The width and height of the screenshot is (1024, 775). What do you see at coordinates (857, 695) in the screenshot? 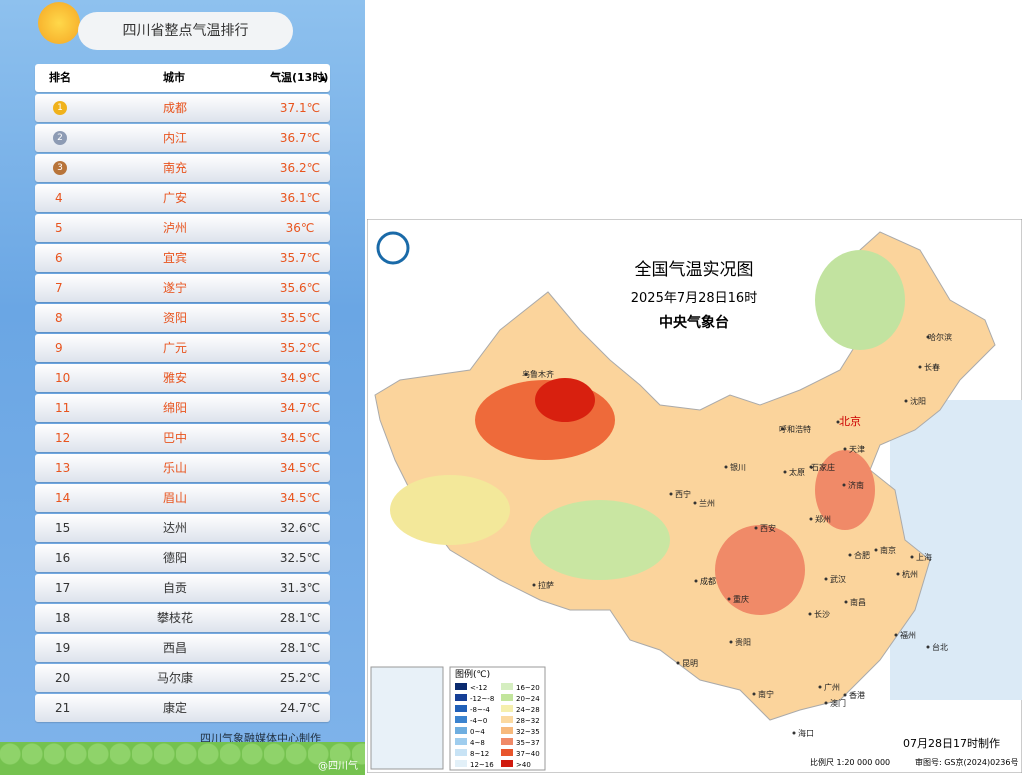
I see `city-label: 香港` at bounding box center [857, 695].